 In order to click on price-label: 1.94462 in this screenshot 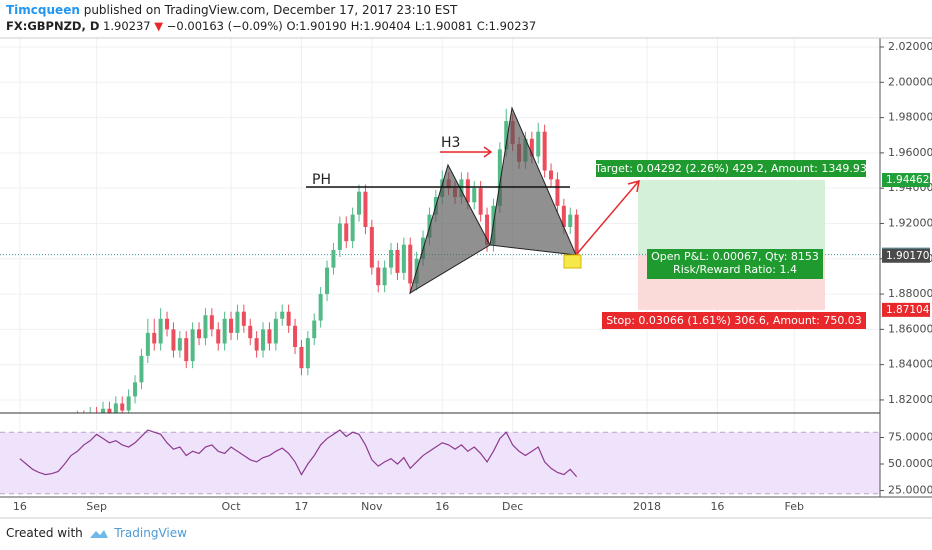, I will do `click(907, 180)`.